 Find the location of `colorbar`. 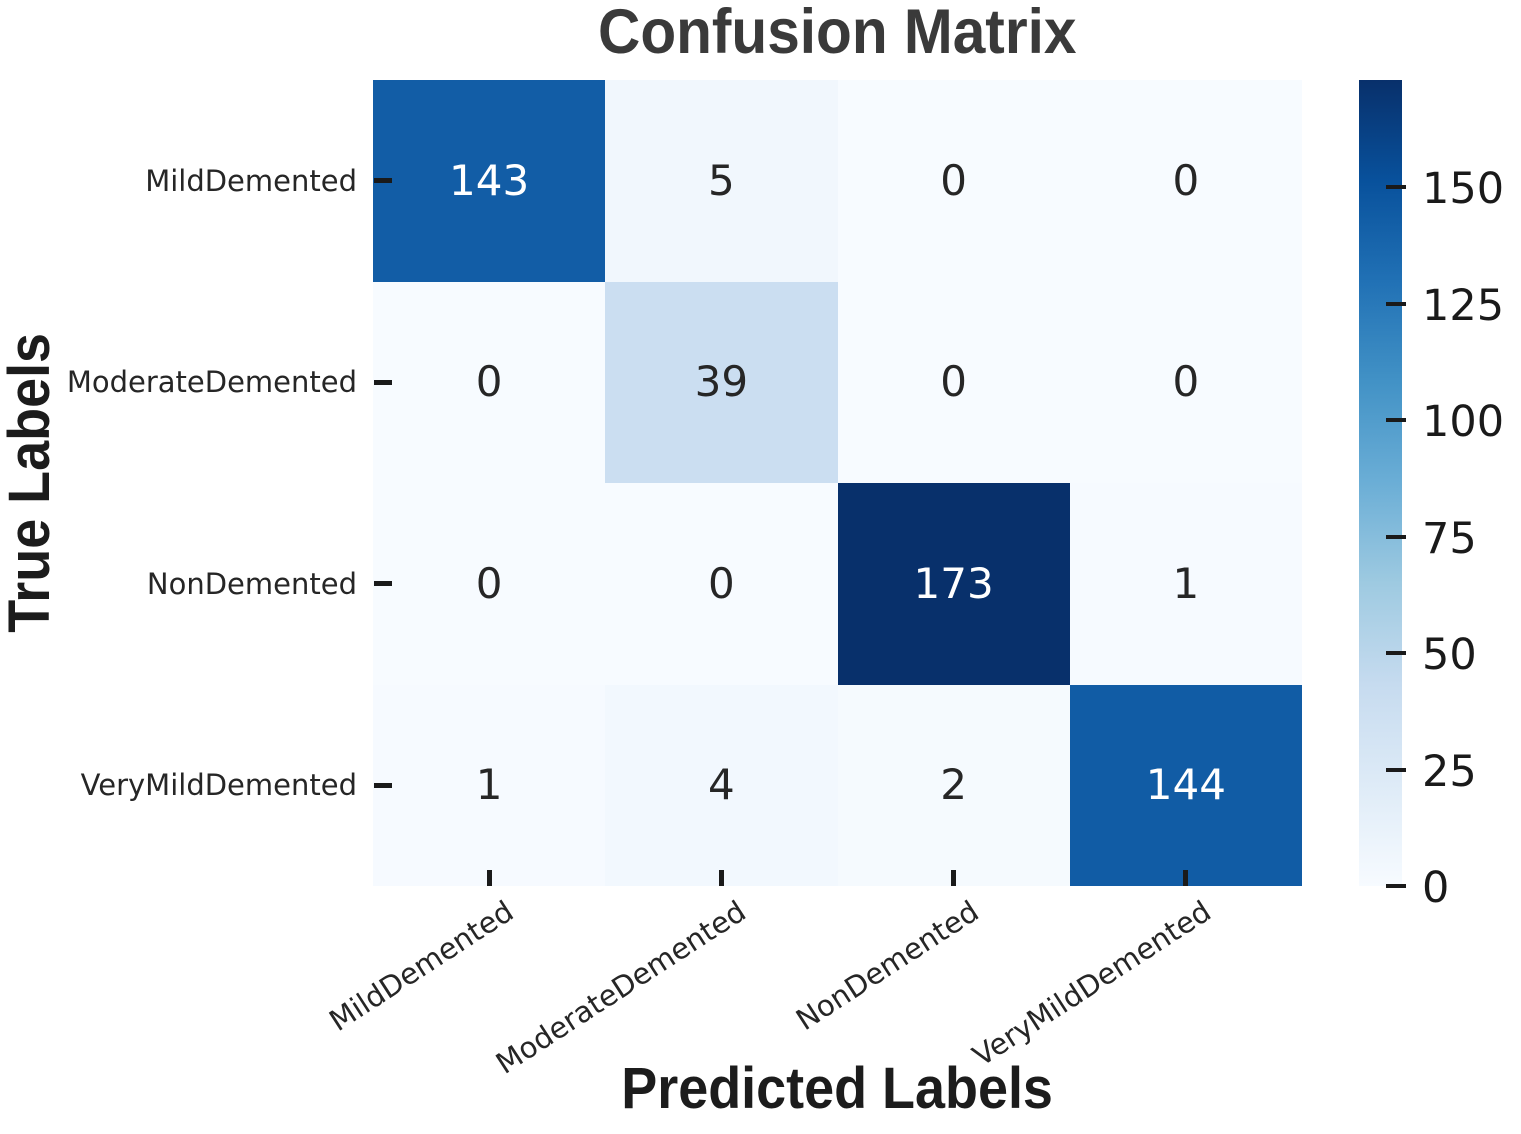

colorbar is located at coordinates (1380, 483).